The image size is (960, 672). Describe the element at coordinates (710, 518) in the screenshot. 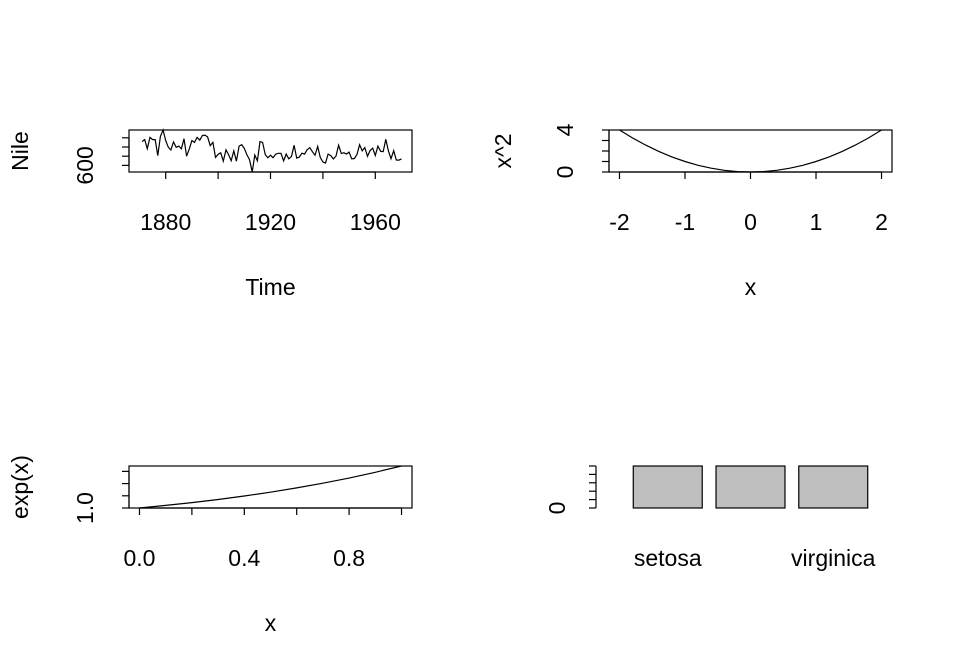

I see `panel-4: setosa virginica 0` at that location.